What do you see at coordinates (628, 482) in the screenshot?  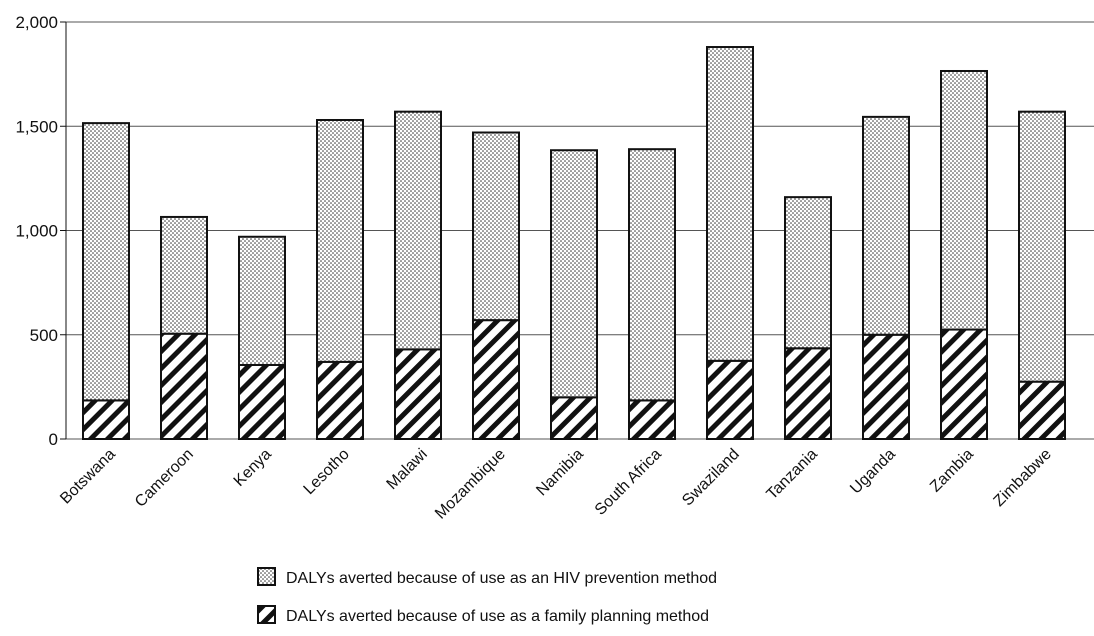 I see `x-category-label: South Africa` at bounding box center [628, 482].